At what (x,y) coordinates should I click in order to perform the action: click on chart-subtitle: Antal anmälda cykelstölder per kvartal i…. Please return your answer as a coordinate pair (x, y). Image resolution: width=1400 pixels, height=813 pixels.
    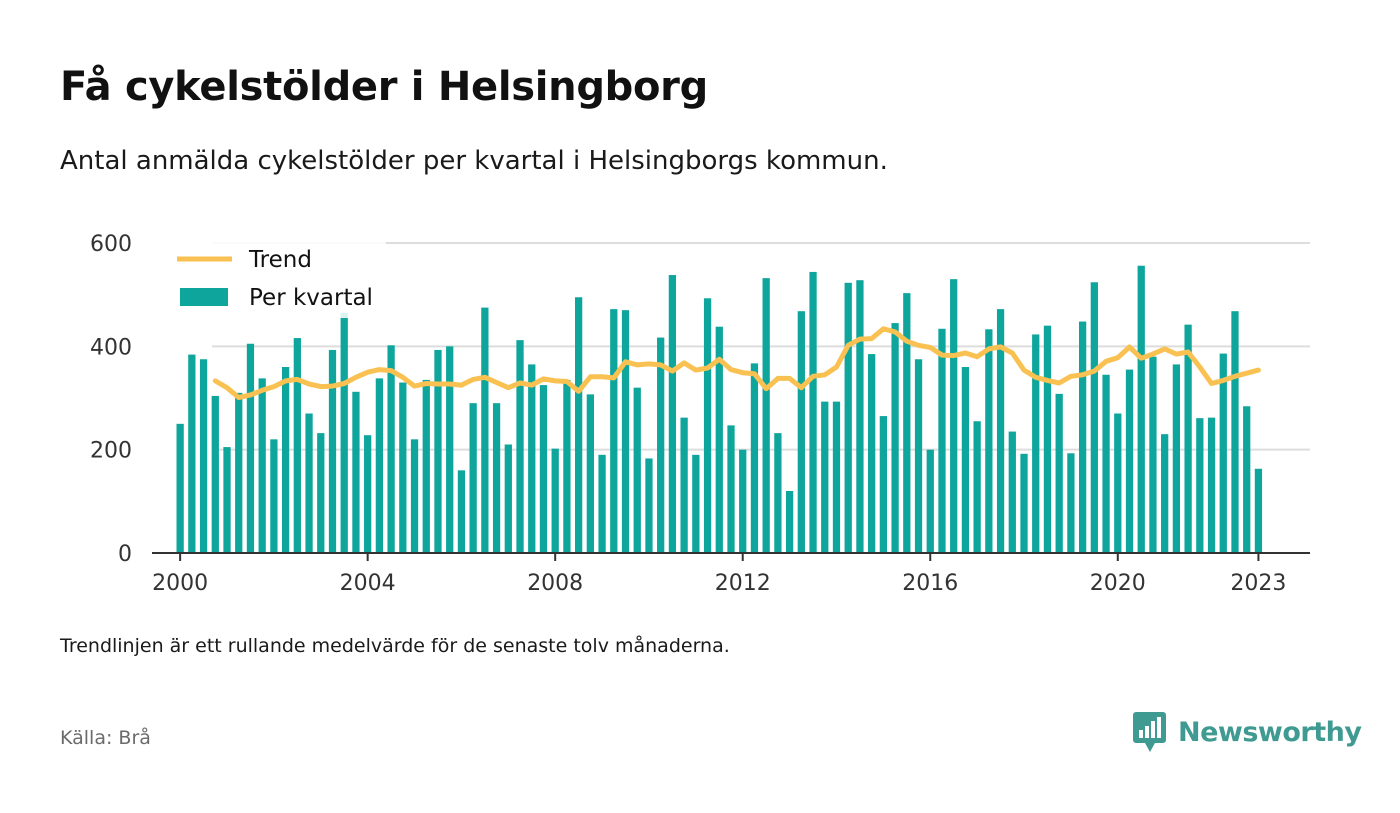
    Looking at the image, I should click on (474, 161).